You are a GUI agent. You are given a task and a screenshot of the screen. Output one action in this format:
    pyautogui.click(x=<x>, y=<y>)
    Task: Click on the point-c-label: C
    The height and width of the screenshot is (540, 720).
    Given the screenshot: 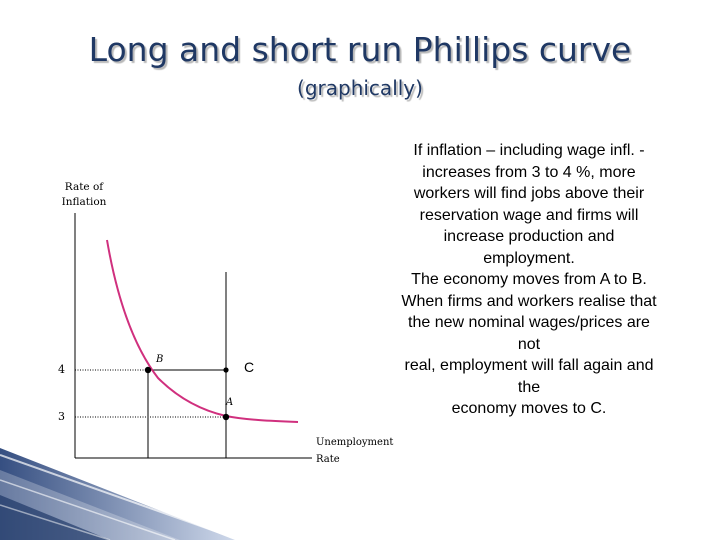 What is the action you would take?
    pyautogui.click(x=249, y=367)
    